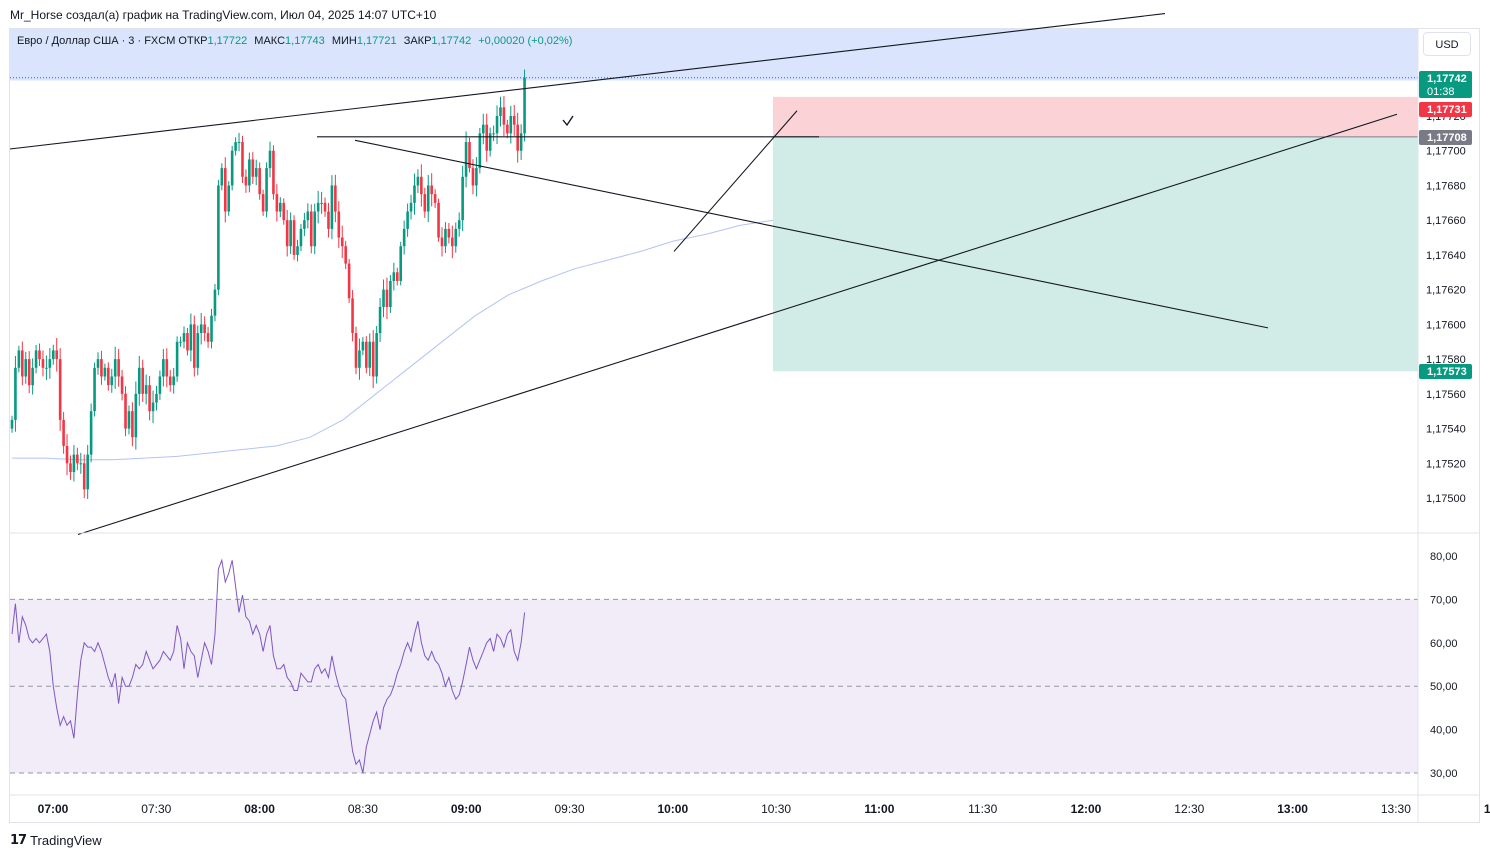 The height and width of the screenshot is (858, 1490). I want to click on stop-price-tag-bg, so click(1445, 109).